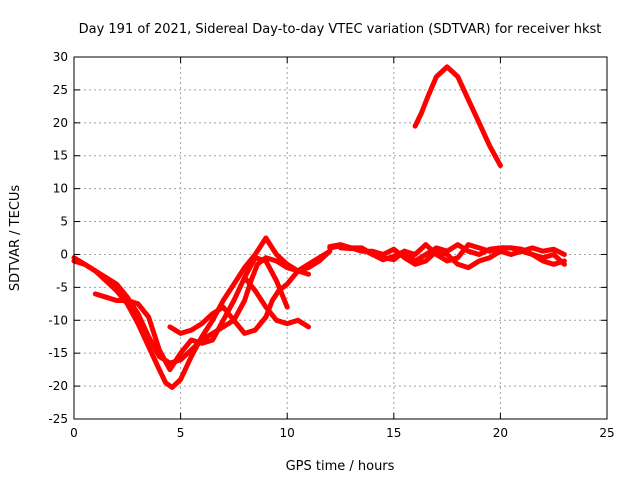  What do you see at coordinates (62, 287) in the screenshot?
I see `y-tick-label: -5` at bounding box center [62, 287].